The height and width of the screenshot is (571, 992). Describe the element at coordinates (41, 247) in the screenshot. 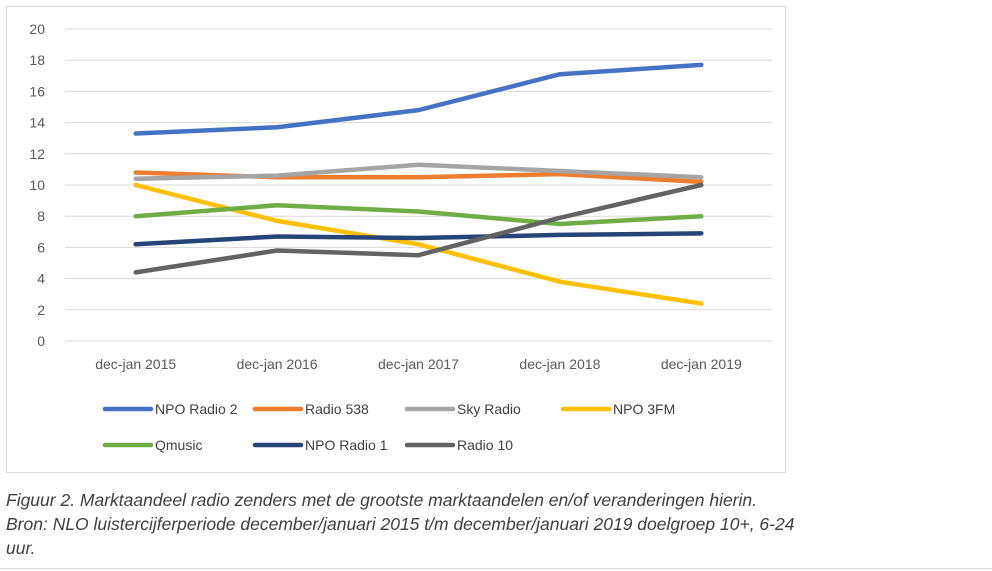

I see `y-tick-label: 6` at that location.